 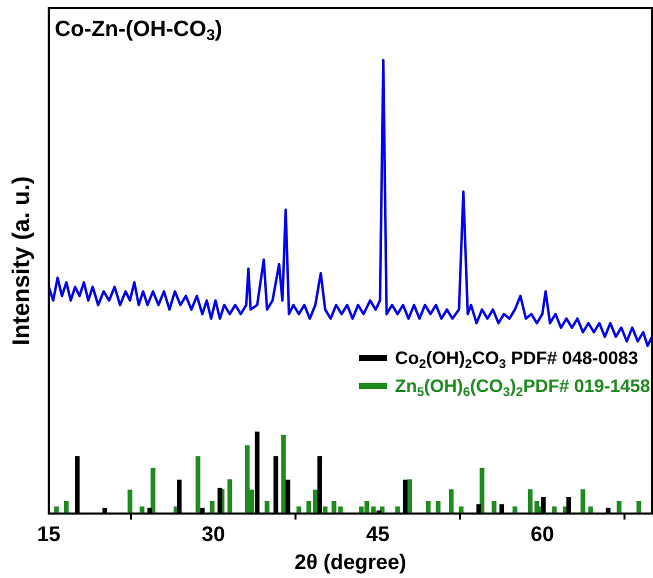 What do you see at coordinates (138, 30) in the screenshot?
I see `chart-title: Co-Zn-(OH-CO$_{3}$)` at bounding box center [138, 30].